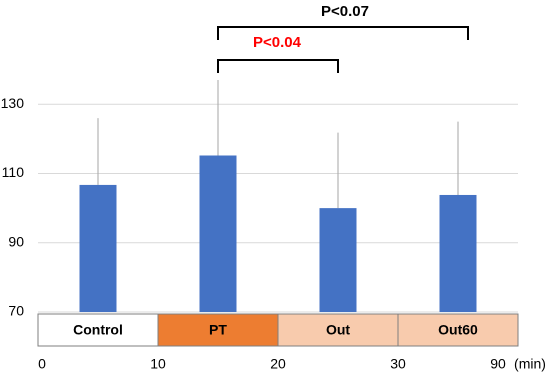 Image resolution: width=552 pixels, height=373 pixels. I want to click on phase-label: PT, so click(218, 330).